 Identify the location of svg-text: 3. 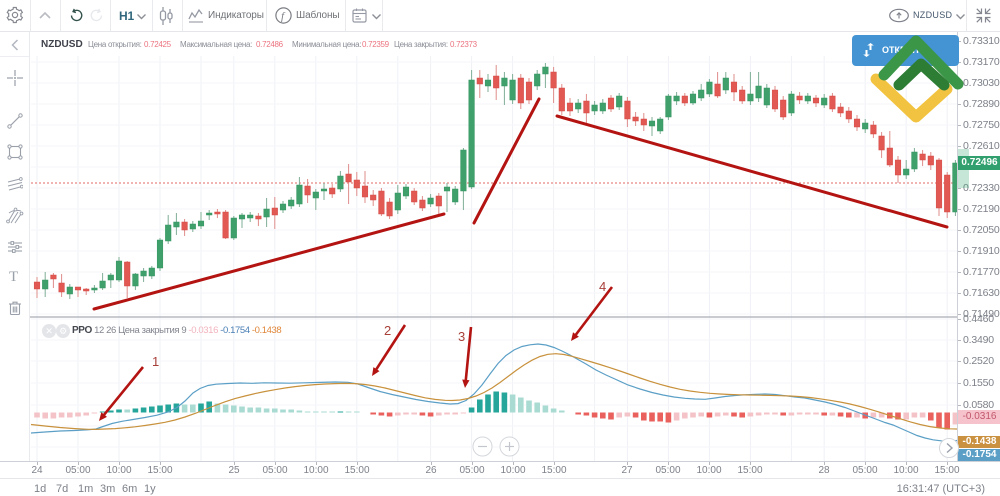
(461, 336).